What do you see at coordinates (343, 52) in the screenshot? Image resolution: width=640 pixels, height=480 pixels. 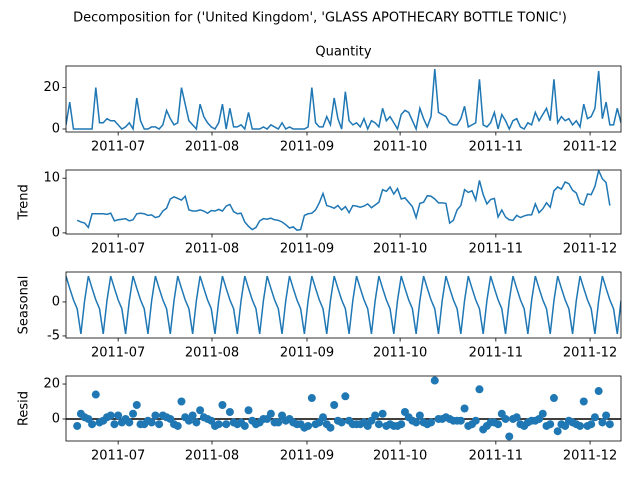 I see `subplot-title: Quantity` at bounding box center [343, 52].